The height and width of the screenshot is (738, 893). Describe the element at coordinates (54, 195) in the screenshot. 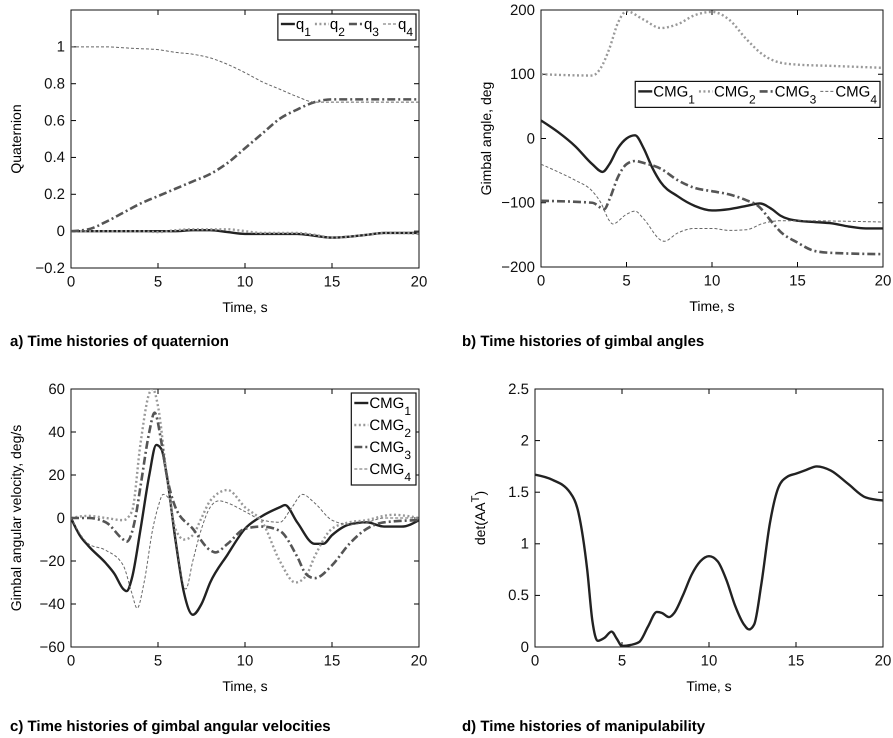

I see `y-tick-label: 0.2` at that location.